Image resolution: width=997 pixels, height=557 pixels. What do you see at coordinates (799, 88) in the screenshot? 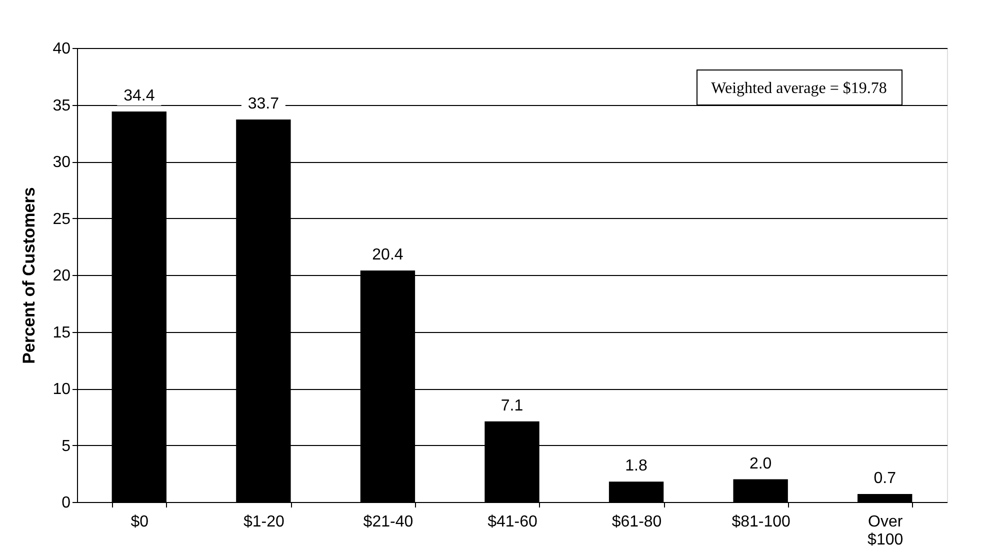
I see `annotation: Weighted average = $19.78` at bounding box center [799, 88].